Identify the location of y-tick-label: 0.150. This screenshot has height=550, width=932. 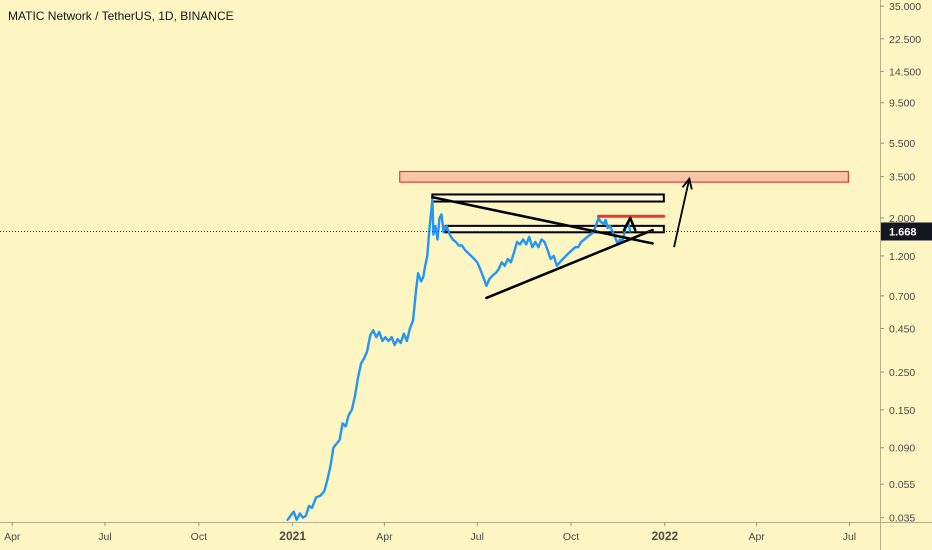
(902, 411).